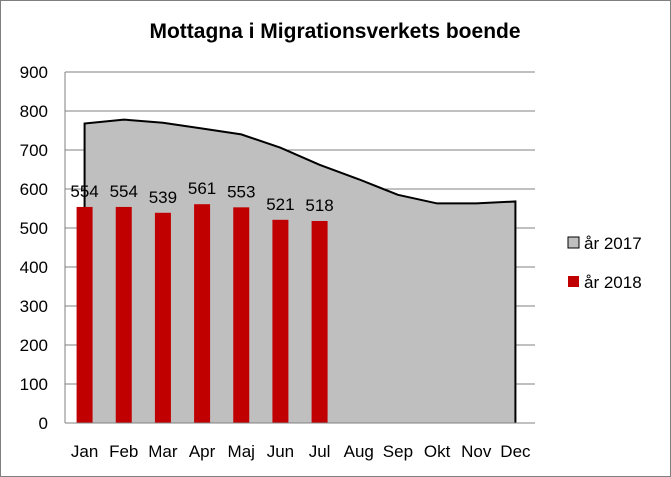 The height and width of the screenshot is (477, 671). Describe the element at coordinates (34, 150) in the screenshot. I see `y-tick-label: 700` at that location.